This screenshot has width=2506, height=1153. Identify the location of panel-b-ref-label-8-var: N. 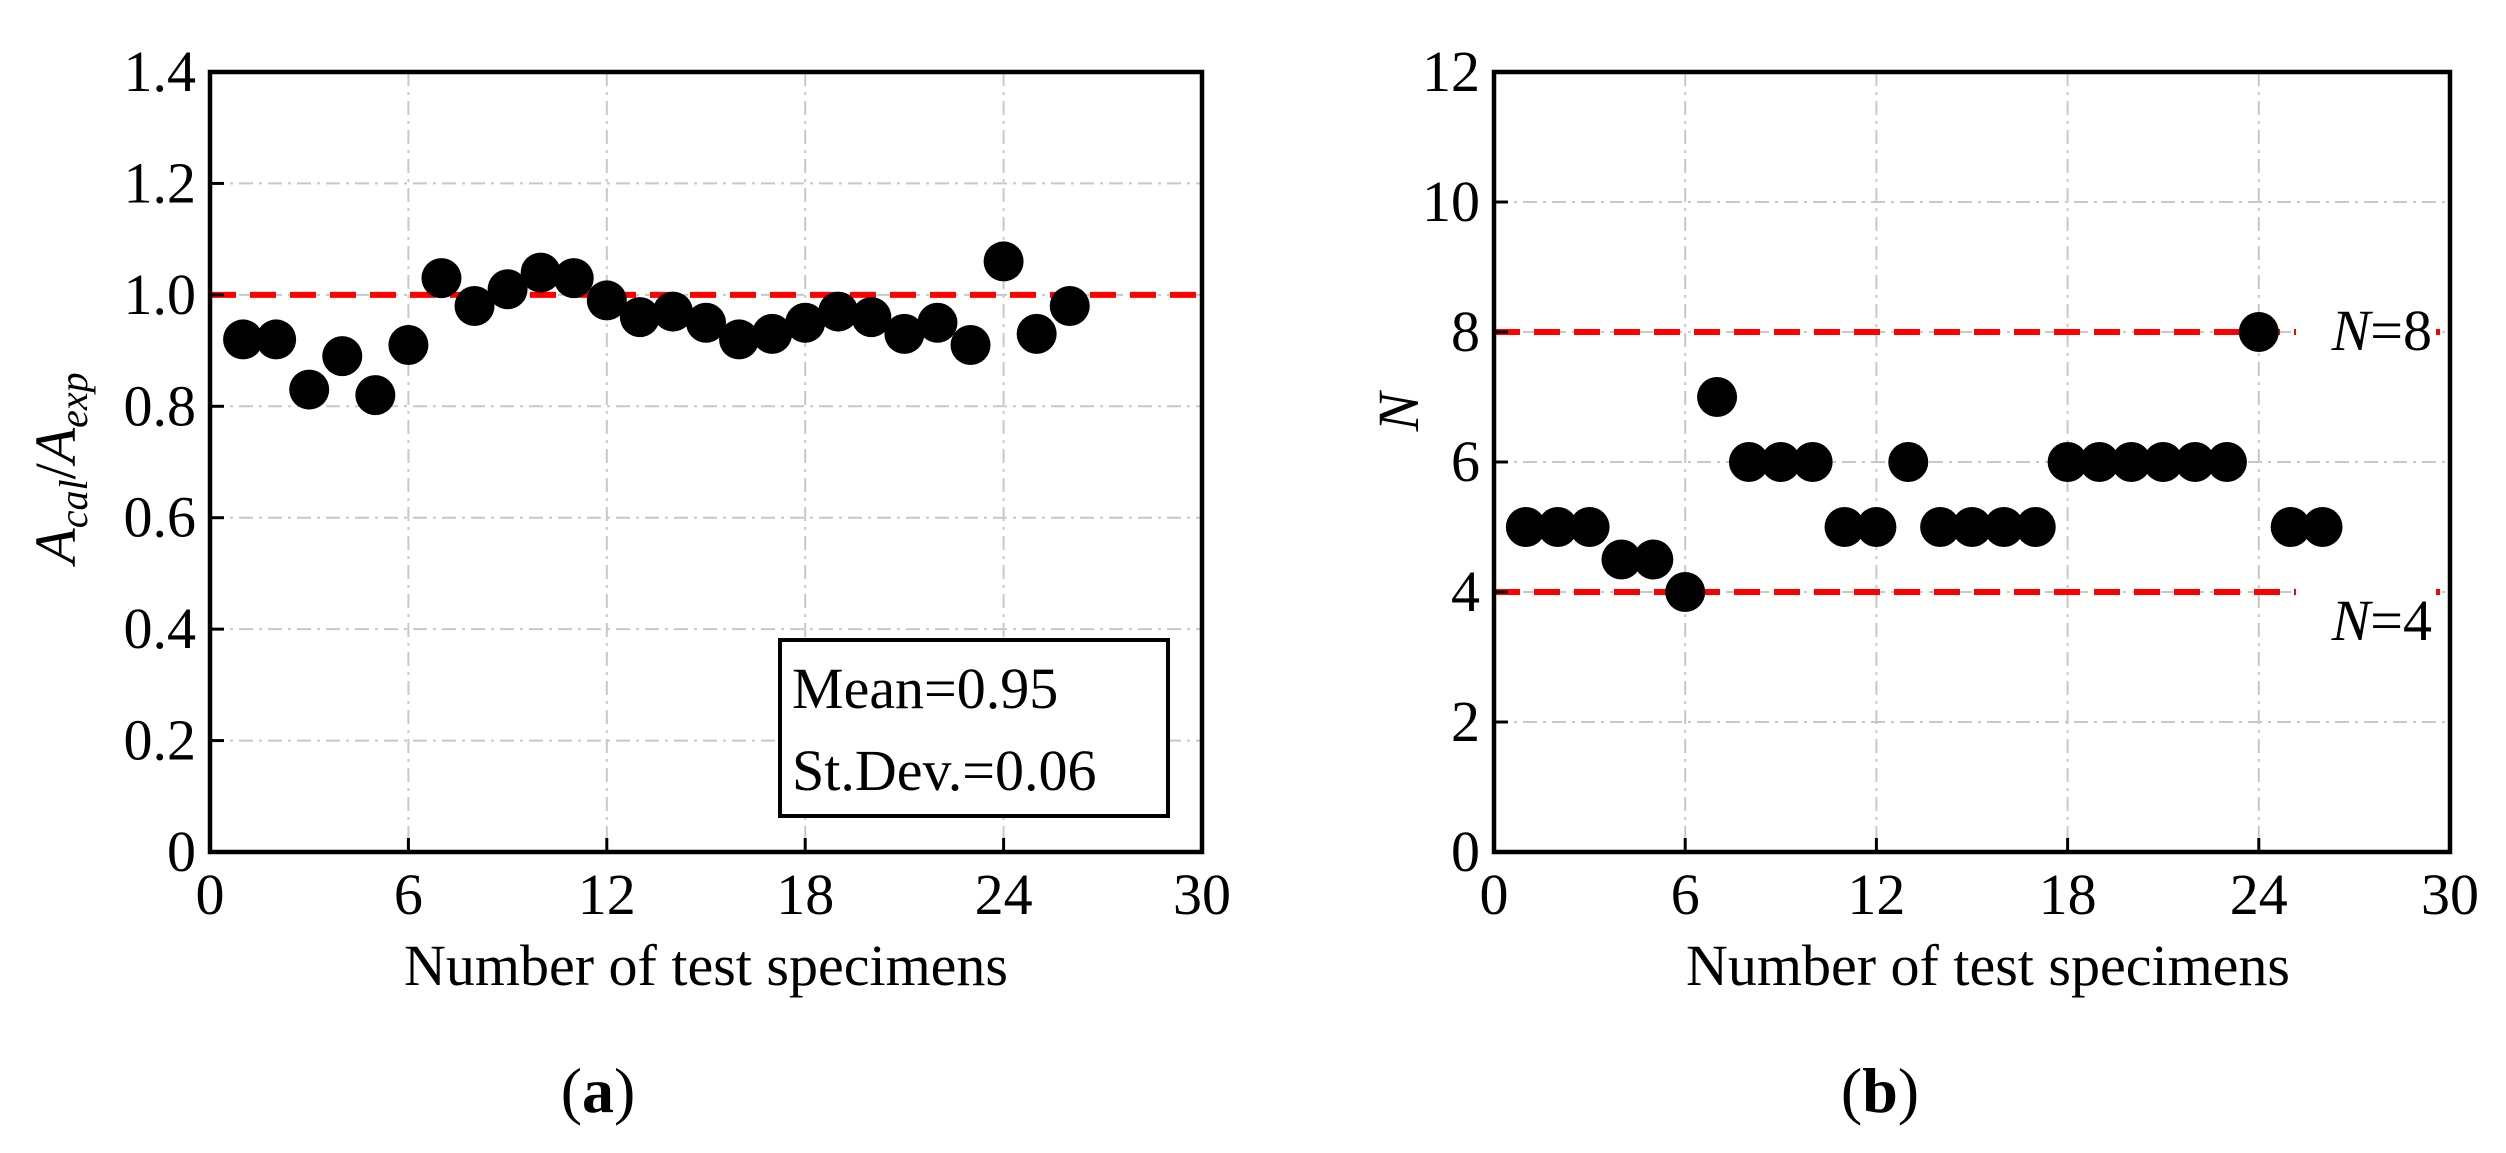
(2352, 330).